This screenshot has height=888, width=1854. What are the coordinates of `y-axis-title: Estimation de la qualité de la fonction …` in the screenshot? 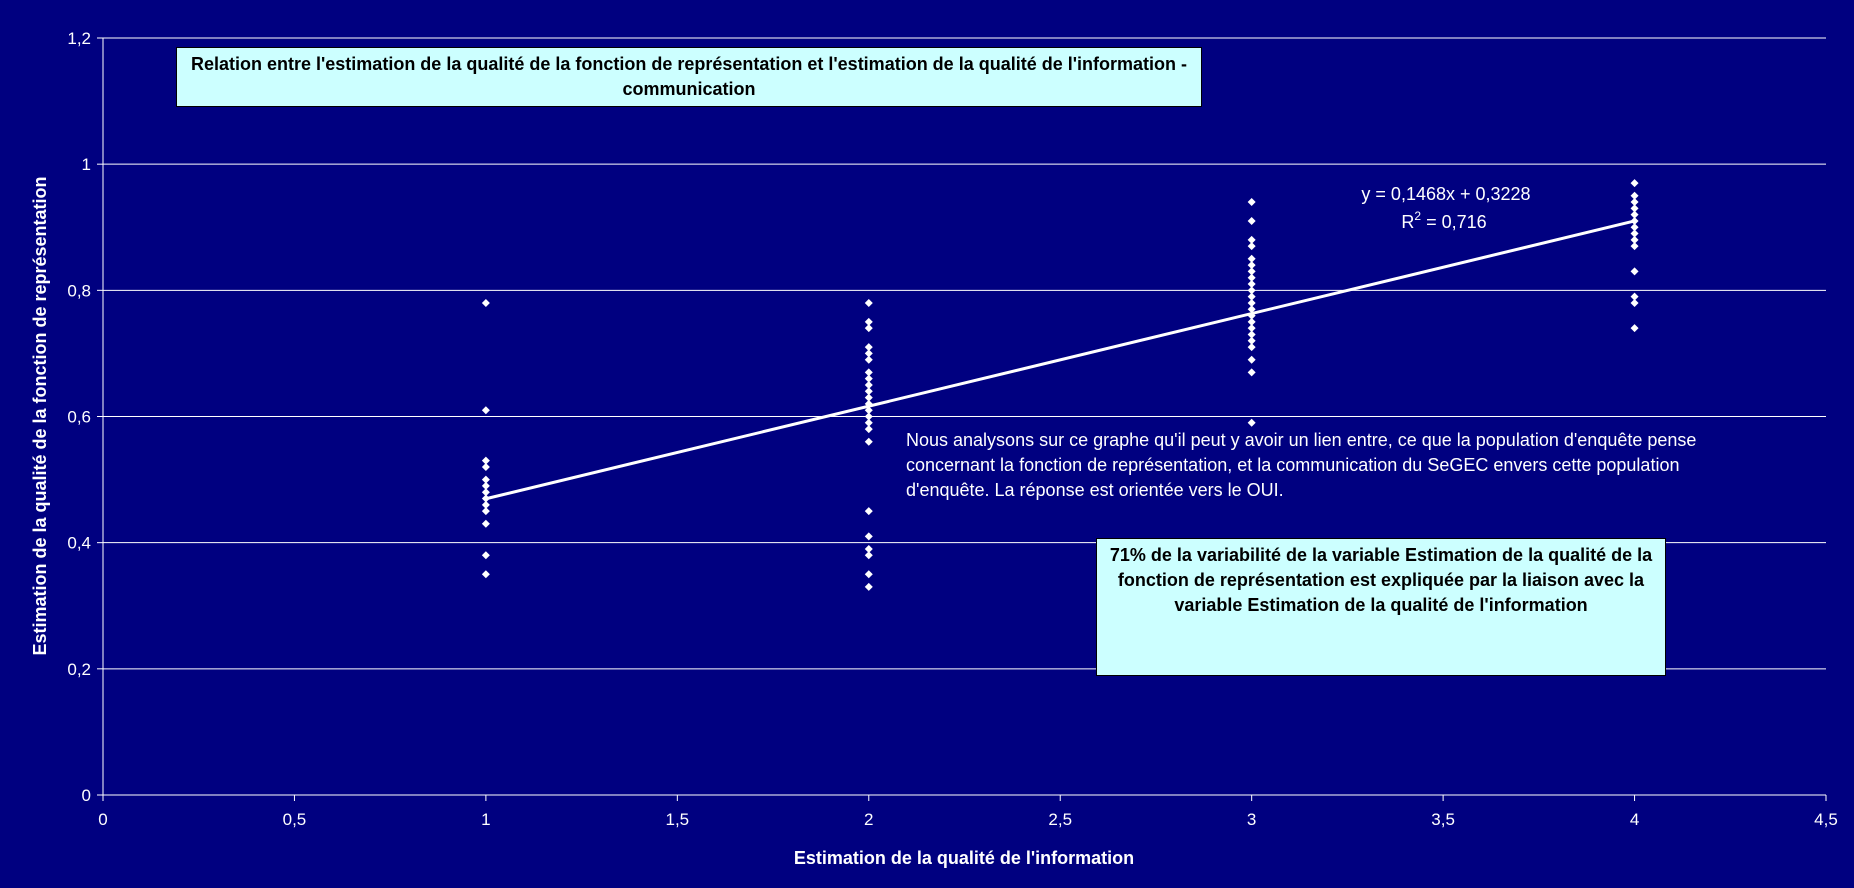 It's located at (40, 415).